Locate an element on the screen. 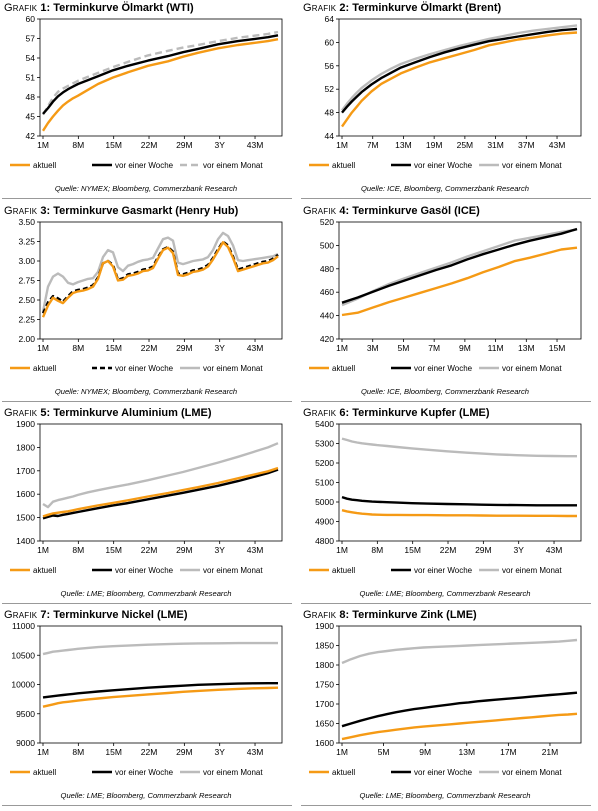 The width and height of the screenshot is (598, 811). y-tick-label: 51 is located at coordinates (31, 78).